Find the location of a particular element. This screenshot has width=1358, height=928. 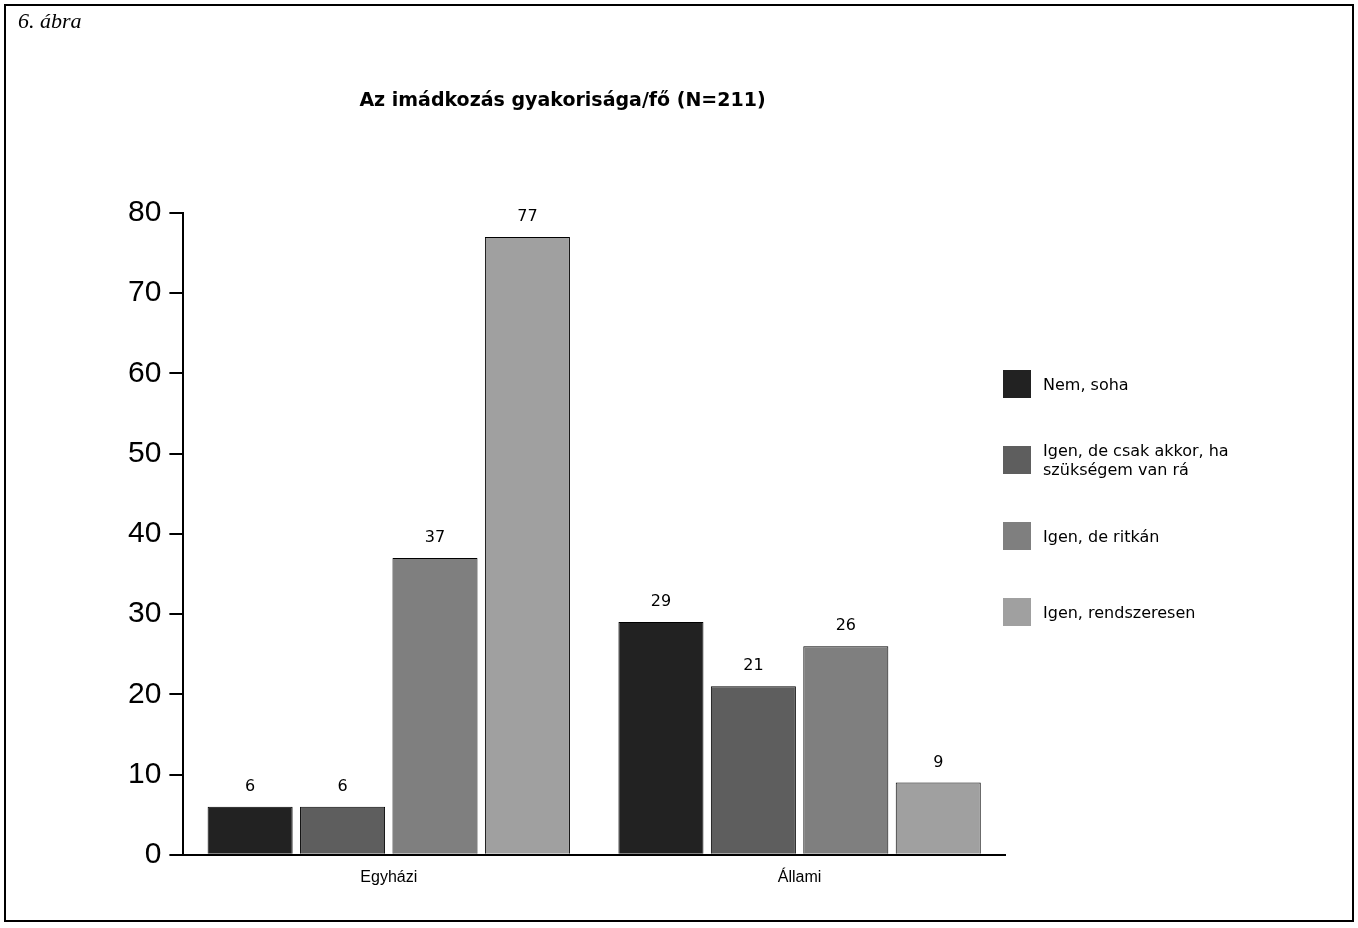

y-tick-label: 50 is located at coordinates (144, 451).